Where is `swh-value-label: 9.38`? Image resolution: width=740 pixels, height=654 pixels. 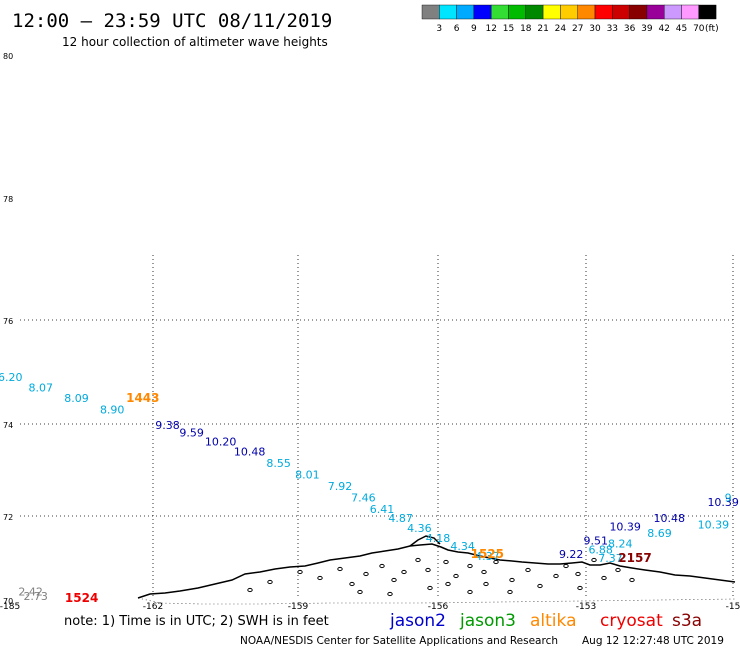
swh-value-label: 9.38 is located at coordinates (167, 425).